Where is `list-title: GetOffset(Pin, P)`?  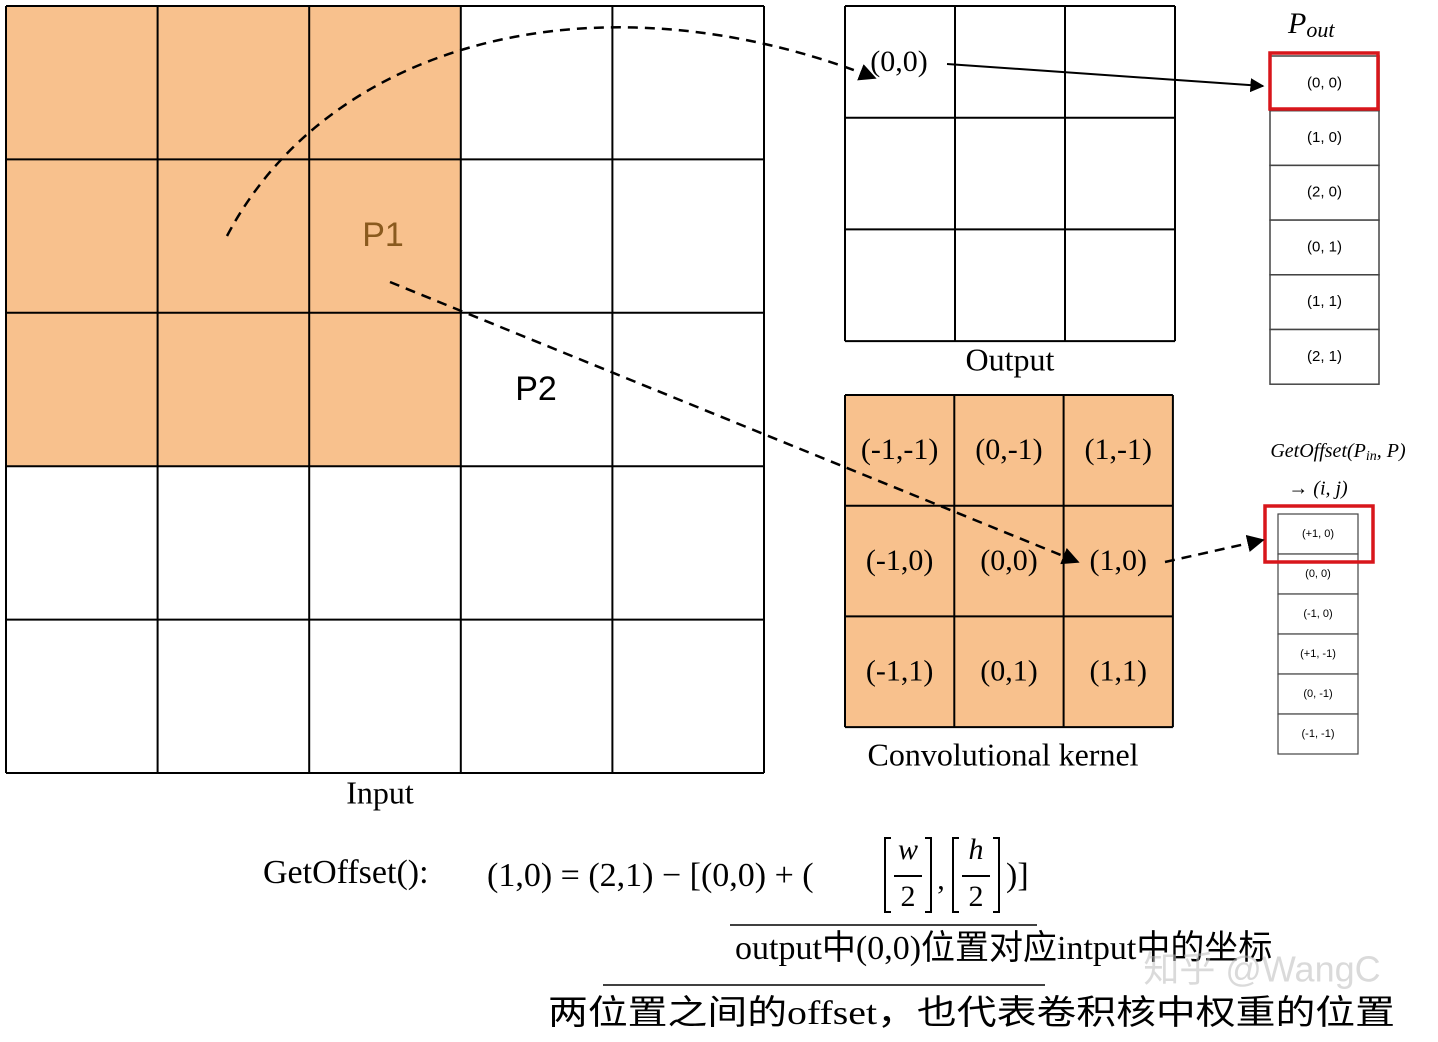 list-title: GetOffset(Pin, P) is located at coordinates (1338, 452).